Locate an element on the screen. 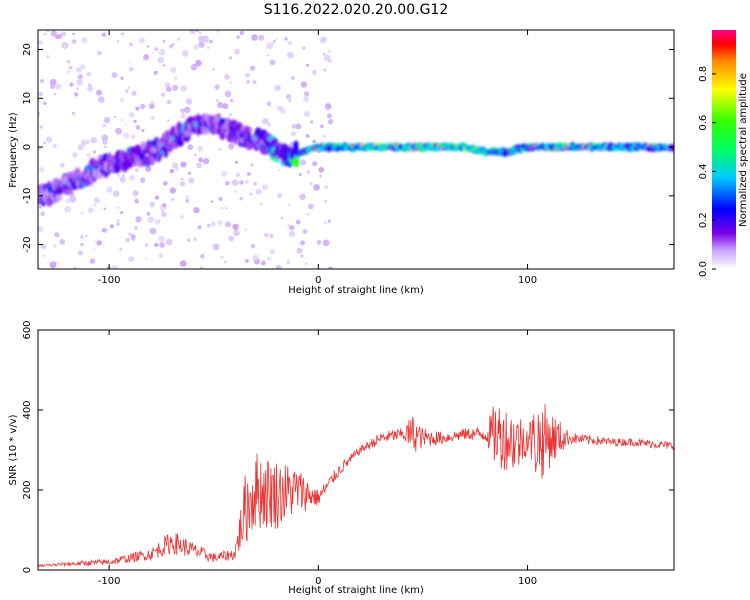 This screenshot has height=600, width=750. ridge-cell is located at coordinates (296, 162).